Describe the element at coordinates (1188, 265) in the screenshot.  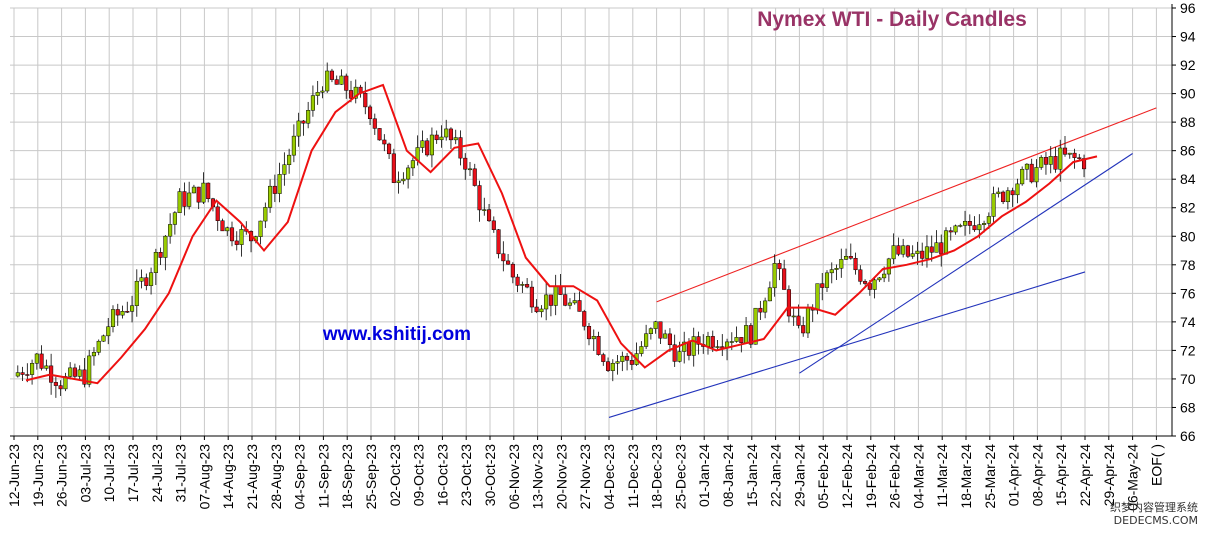
I see `y-tick-label: 78` at that location.